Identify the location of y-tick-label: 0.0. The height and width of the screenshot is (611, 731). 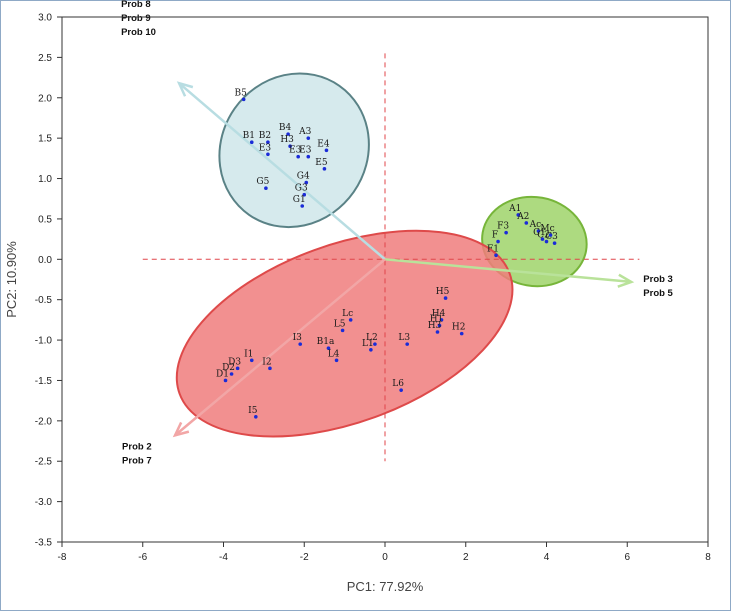
(45, 260).